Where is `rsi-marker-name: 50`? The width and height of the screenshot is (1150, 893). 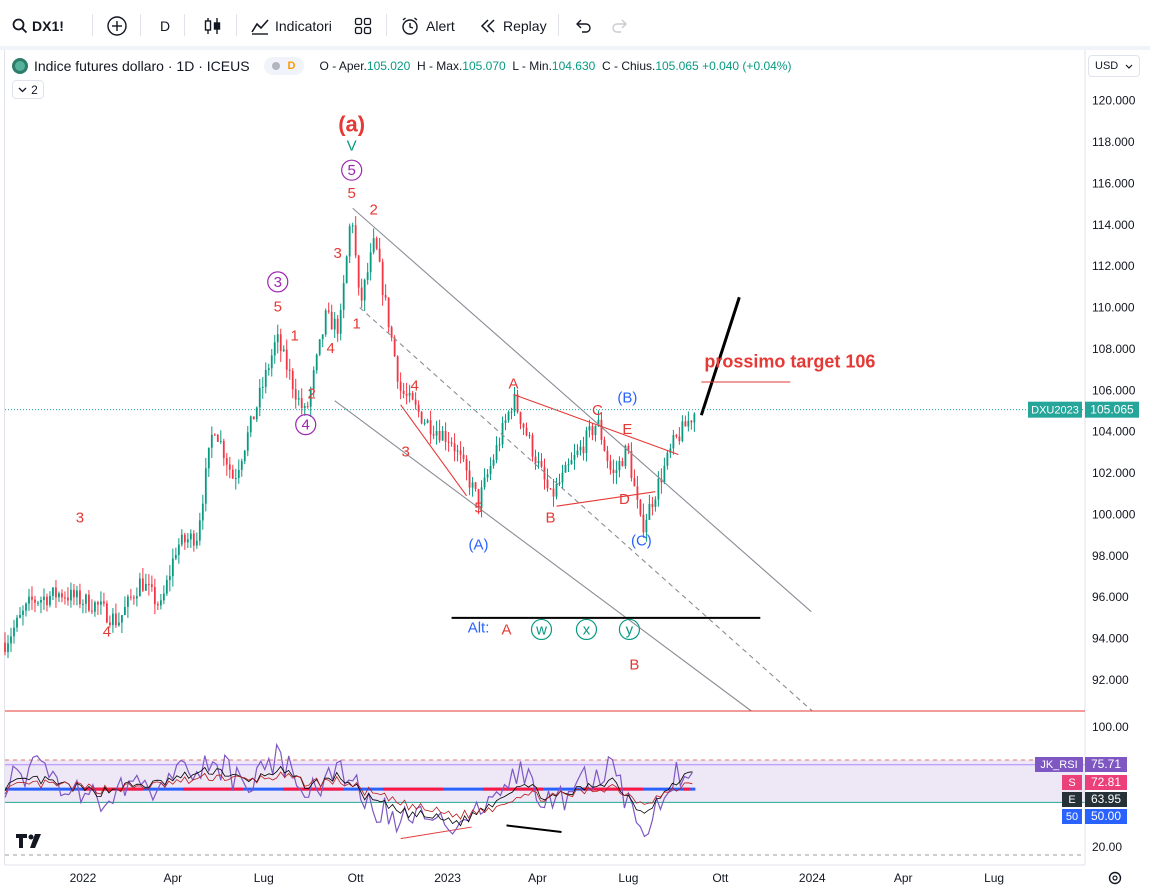 rsi-marker-name: 50 is located at coordinates (1072, 817).